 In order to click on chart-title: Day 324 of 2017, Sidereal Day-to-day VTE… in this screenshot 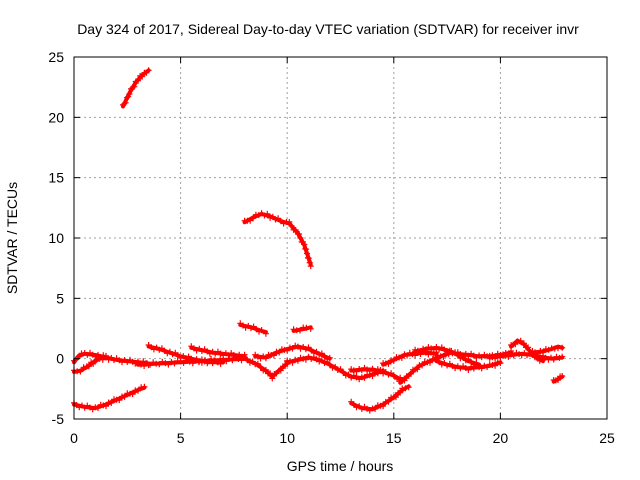, I will do `click(328, 29)`.